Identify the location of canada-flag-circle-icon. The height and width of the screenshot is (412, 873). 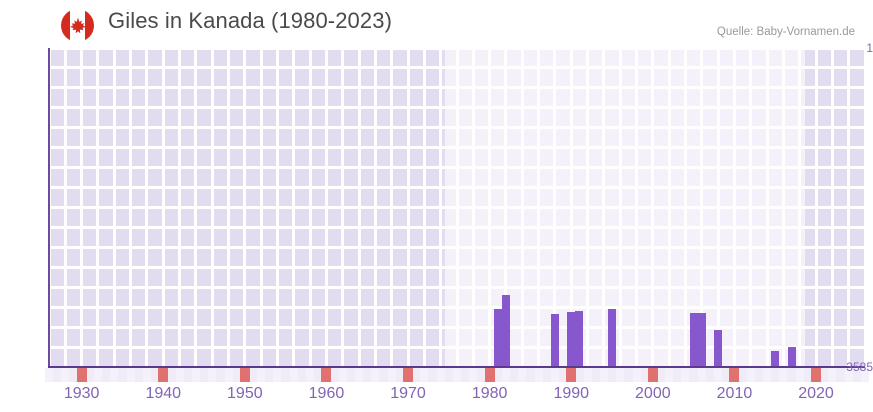
(77, 25).